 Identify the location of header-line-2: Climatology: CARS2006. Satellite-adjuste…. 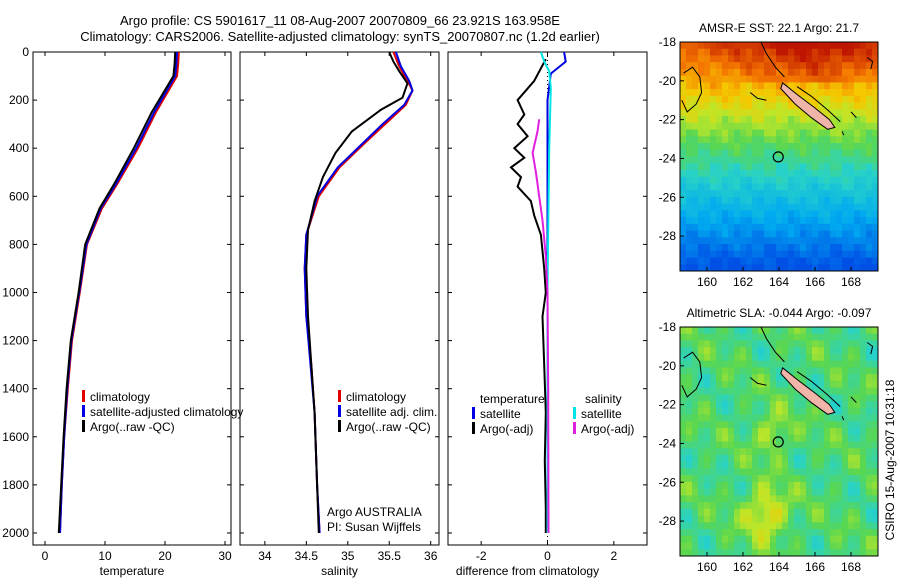
(340, 36).